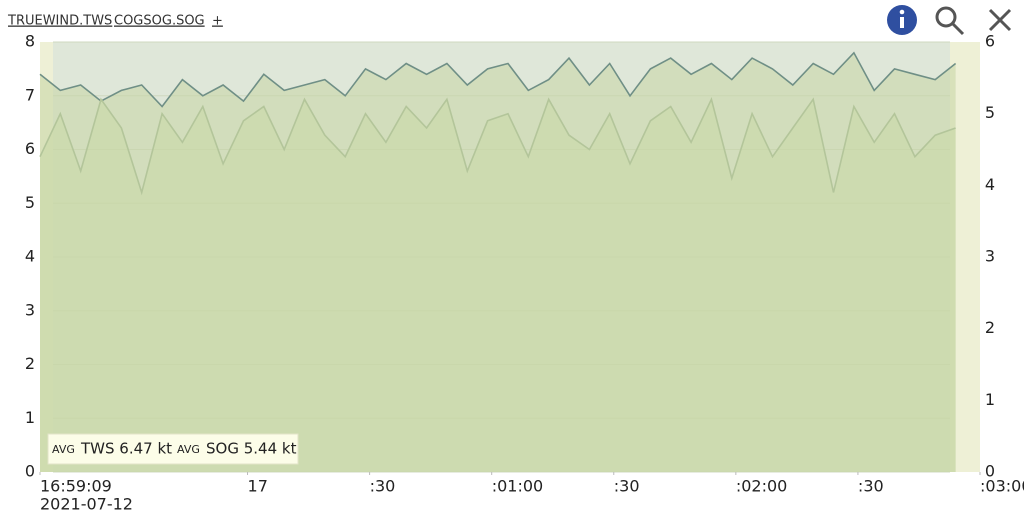 The width and height of the screenshot is (1024, 515). What do you see at coordinates (512, 19) in the screenshot?
I see `toolbar` at bounding box center [512, 19].